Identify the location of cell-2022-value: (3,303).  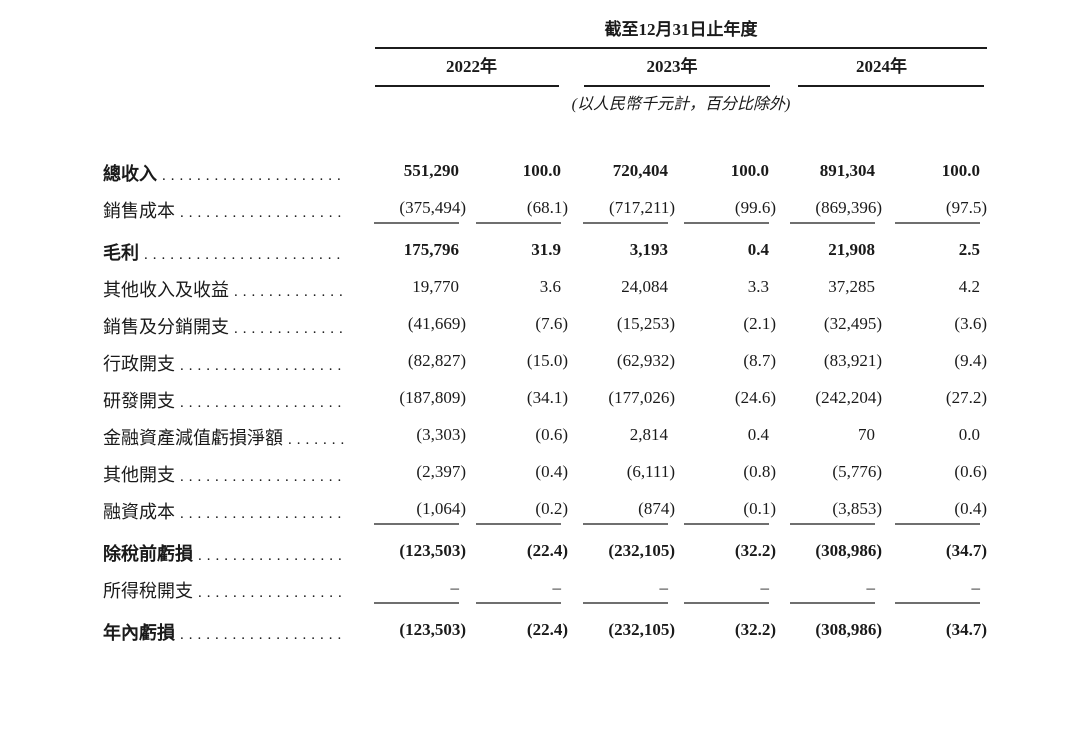
(420, 434).